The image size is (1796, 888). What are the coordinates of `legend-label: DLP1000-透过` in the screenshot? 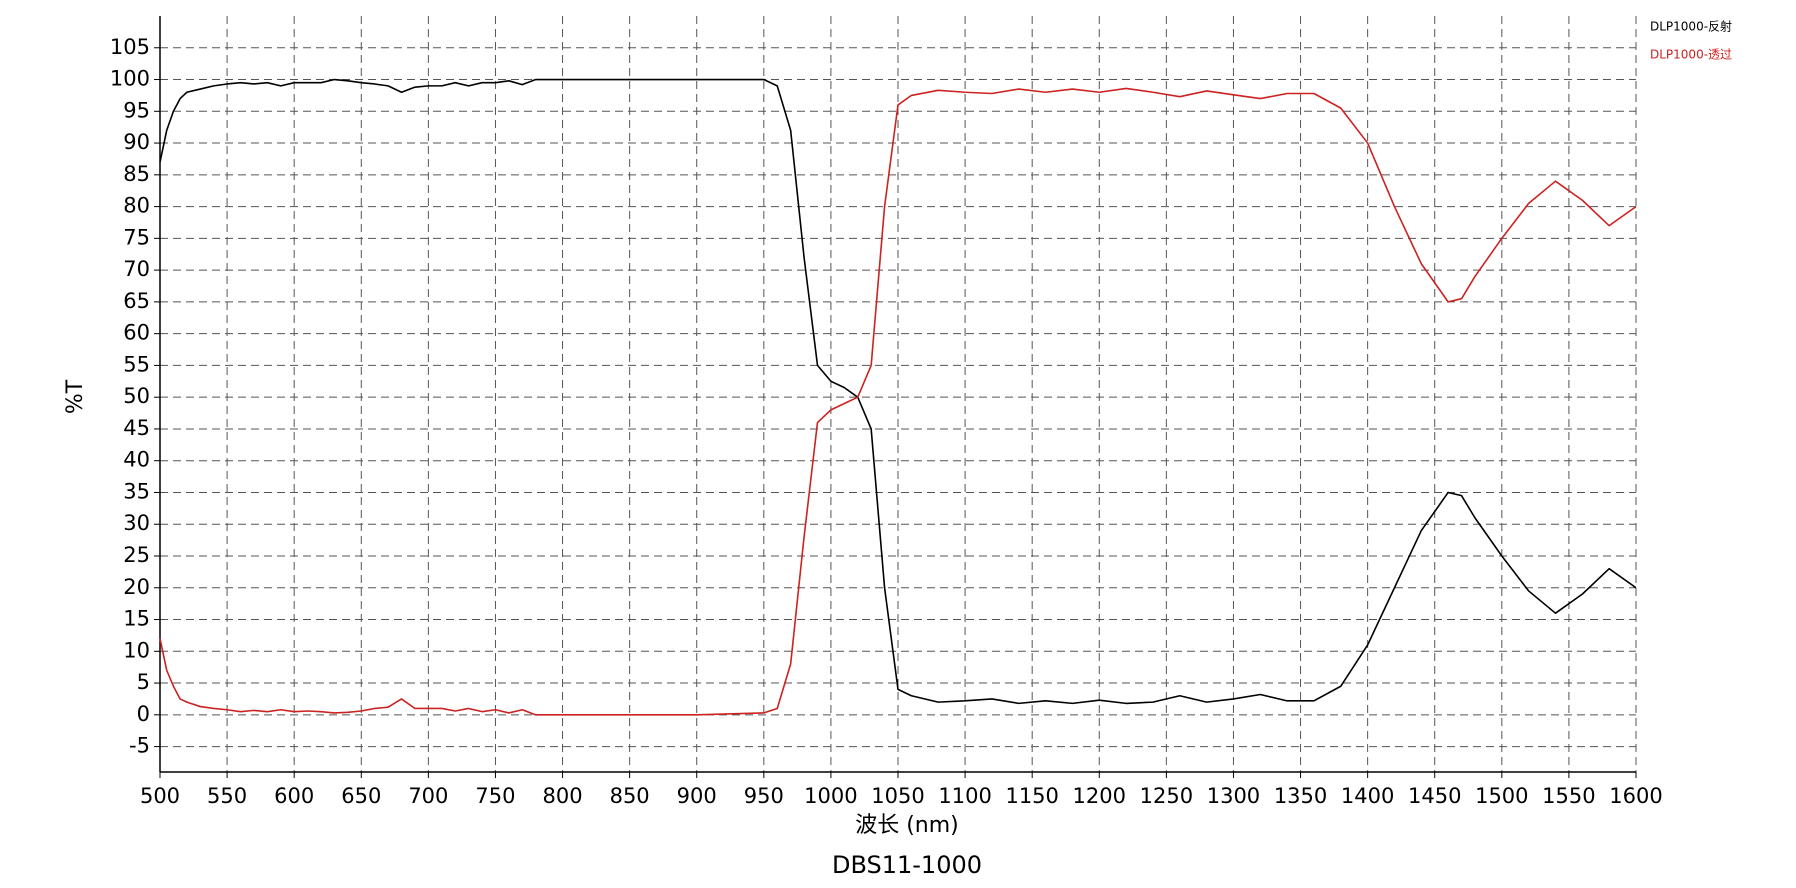 It's located at (1691, 55).